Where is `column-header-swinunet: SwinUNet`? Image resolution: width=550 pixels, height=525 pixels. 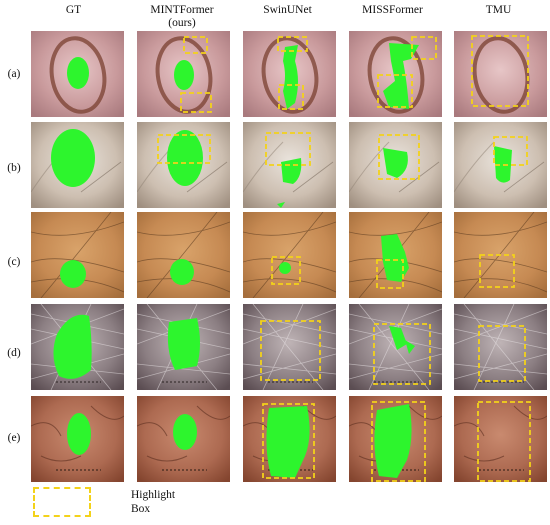
column-header-swinunet: SwinUNet is located at coordinates (287, 10).